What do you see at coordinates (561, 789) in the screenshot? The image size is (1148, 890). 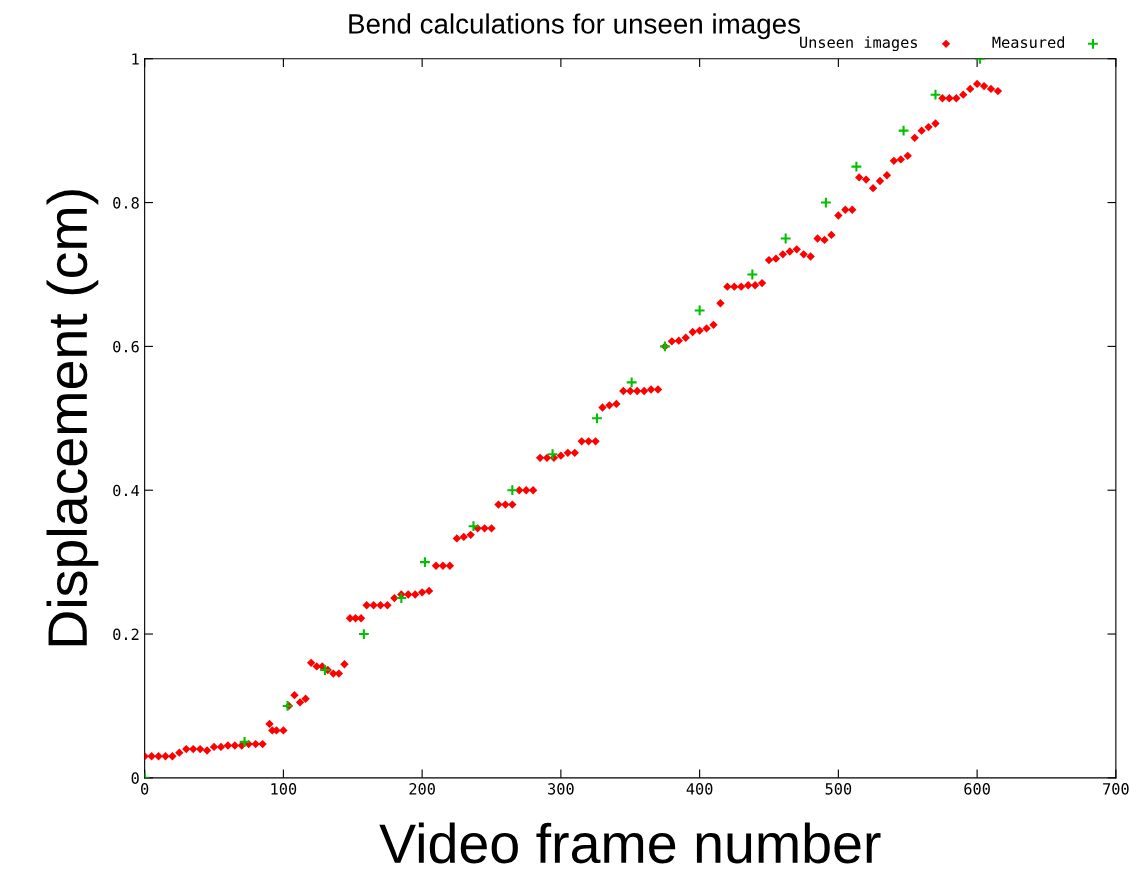 I see `x-tick-label: 300` at bounding box center [561, 789].